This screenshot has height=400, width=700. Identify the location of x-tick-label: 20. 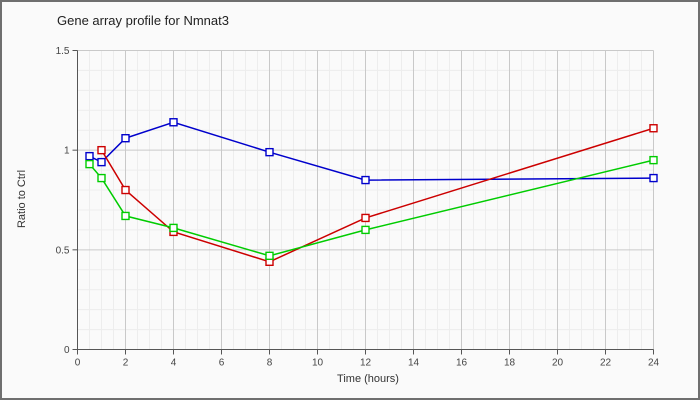
(558, 363).